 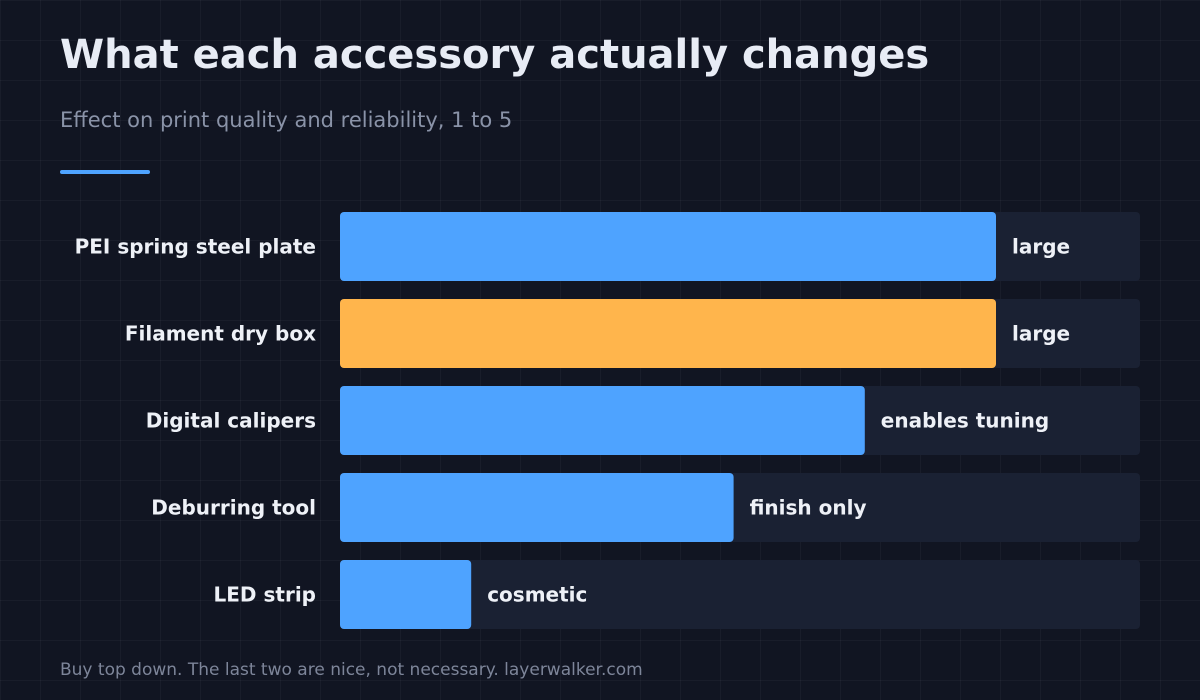 I want to click on category-label: Digital calipers, so click(x=231, y=421).